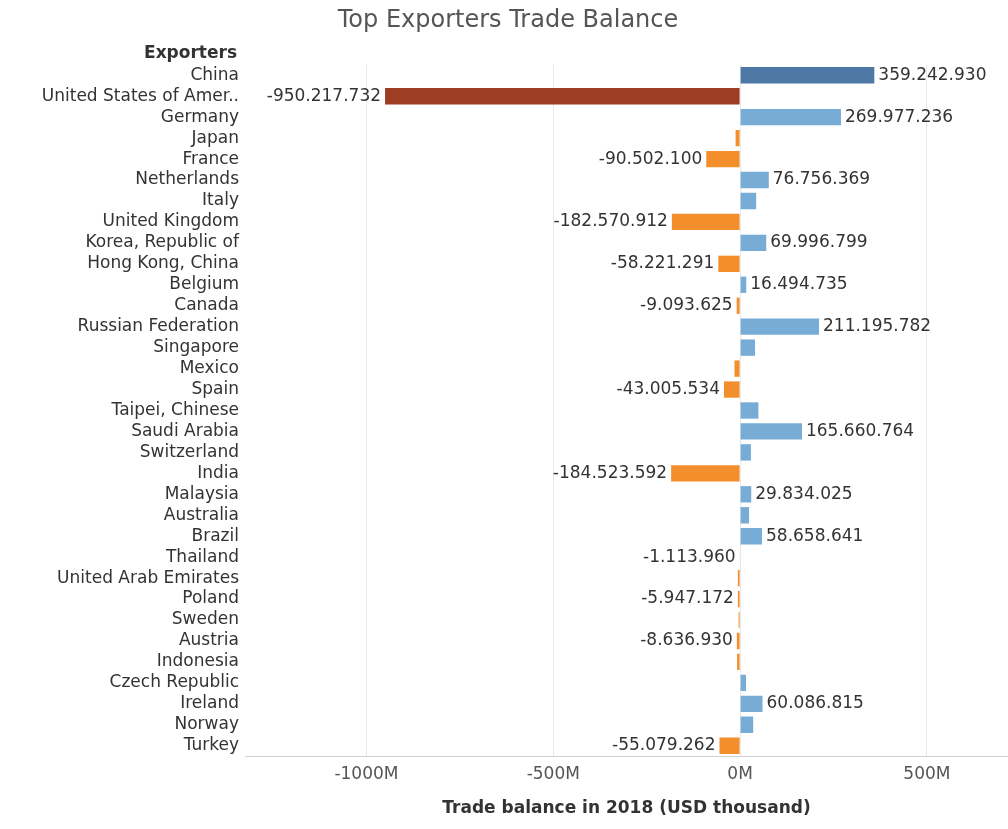  Describe the element at coordinates (507, 18) in the screenshot. I see `chart-title: Top Exporters Trade Balance` at that location.